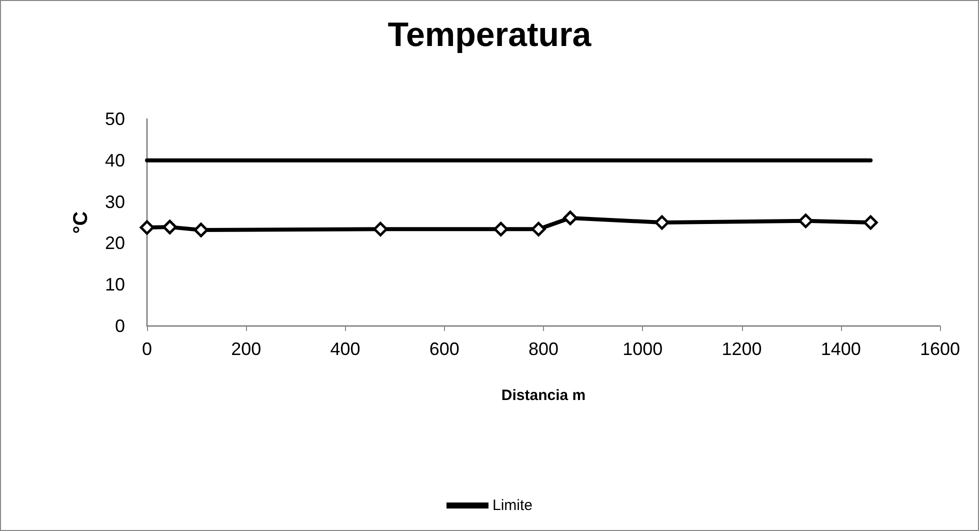 The width and height of the screenshot is (979, 531). Describe the element at coordinates (147, 349) in the screenshot. I see `x-tick-label: 0` at that location.